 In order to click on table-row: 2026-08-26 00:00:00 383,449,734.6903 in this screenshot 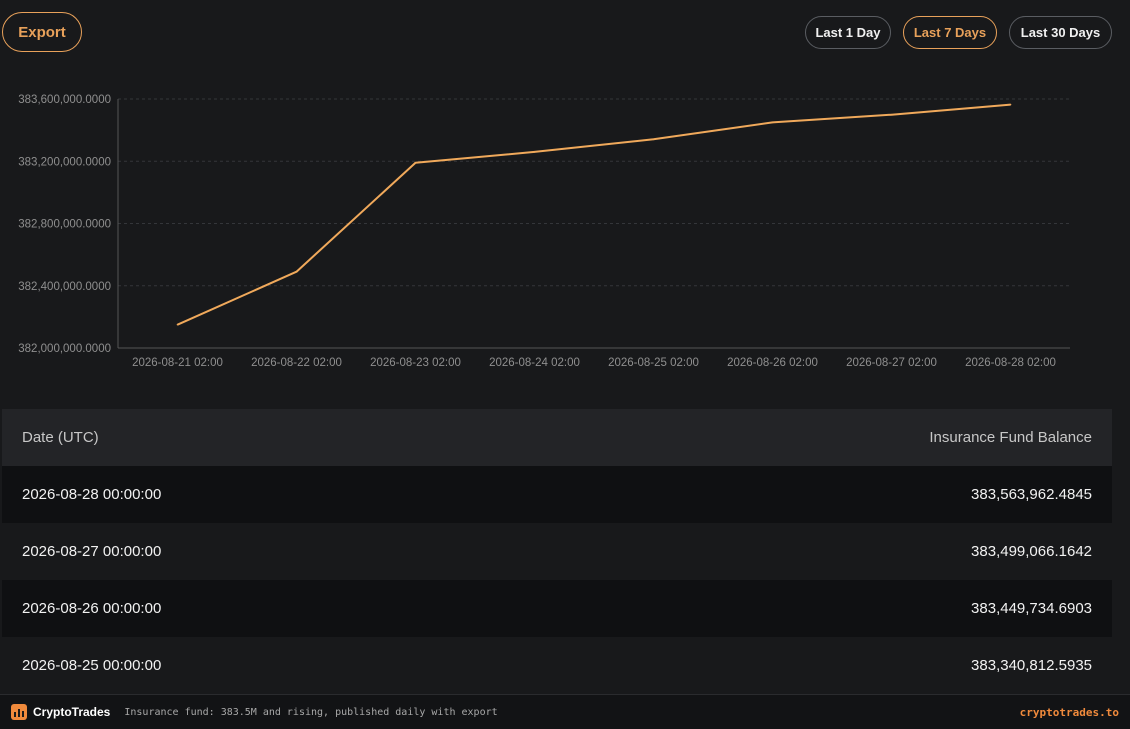, I will do `click(557, 608)`.